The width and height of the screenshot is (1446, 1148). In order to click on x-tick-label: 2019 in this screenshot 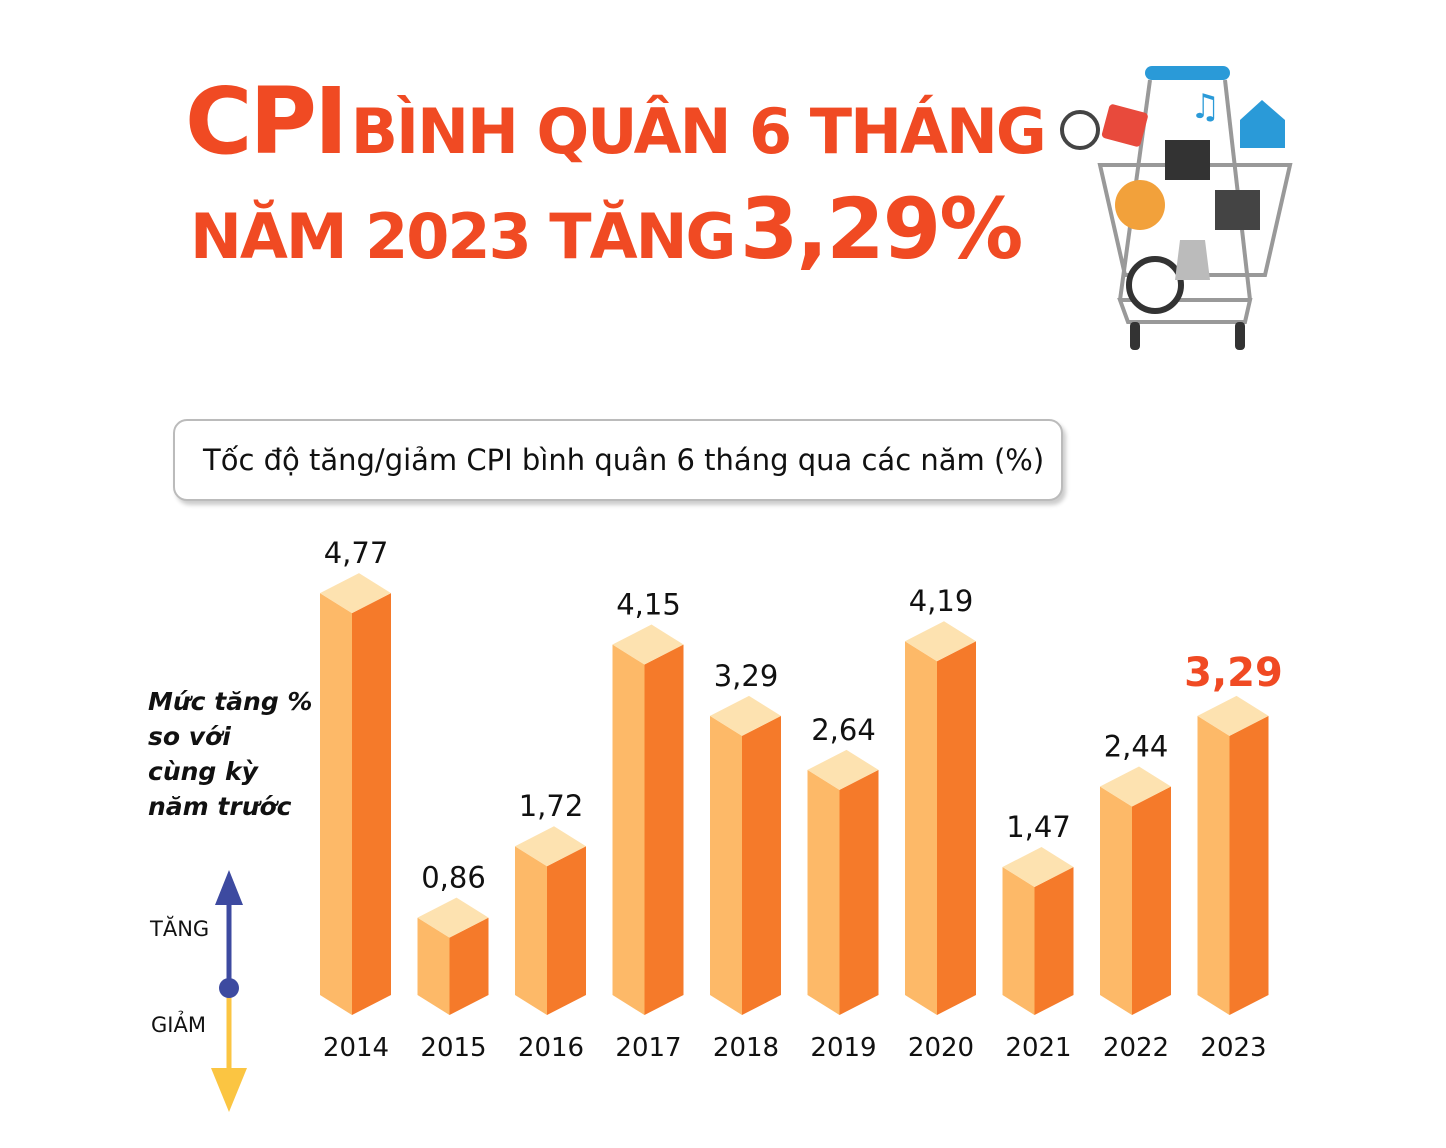, I will do `click(843, 1048)`.